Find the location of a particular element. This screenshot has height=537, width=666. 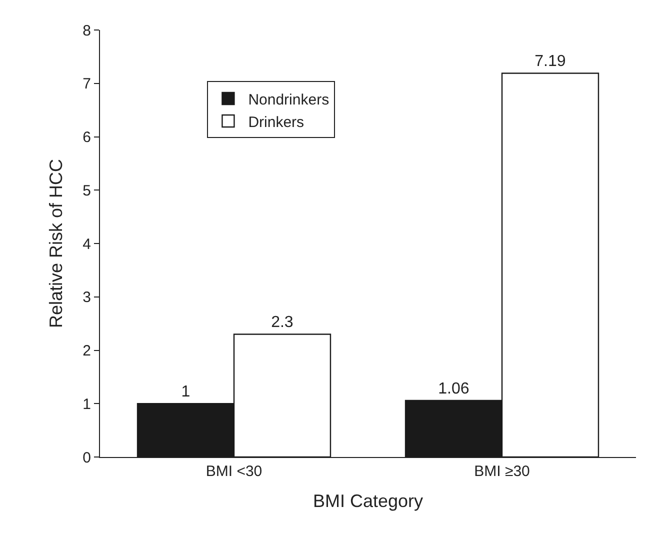

y-tick-label: 1 is located at coordinates (86, 404).